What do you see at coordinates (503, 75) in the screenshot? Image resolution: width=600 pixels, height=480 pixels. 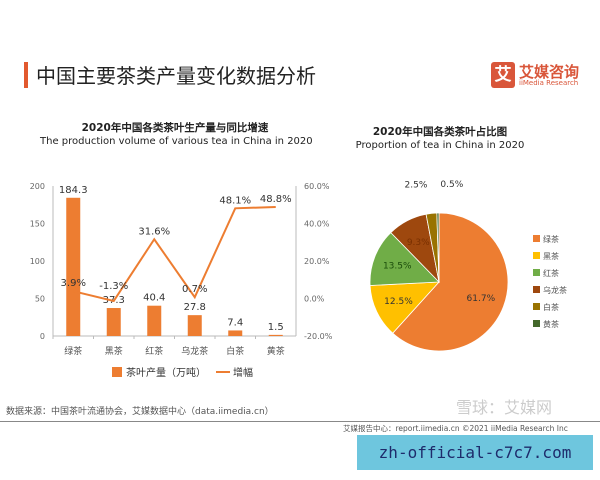 I see `logo-mark: 艾` at bounding box center [503, 75].